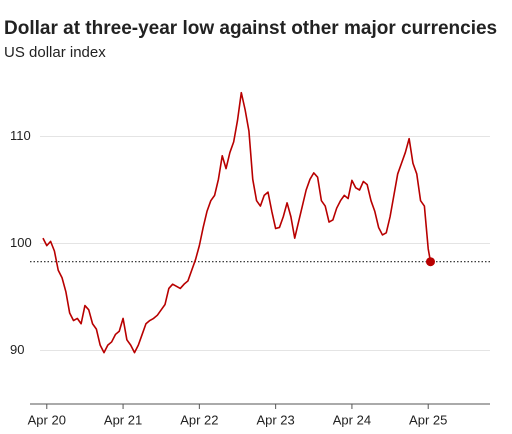  What do you see at coordinates (47, 419) in the screenshot?
I see `x-tick-label: Apr 20` at bounding box center [47, 419].